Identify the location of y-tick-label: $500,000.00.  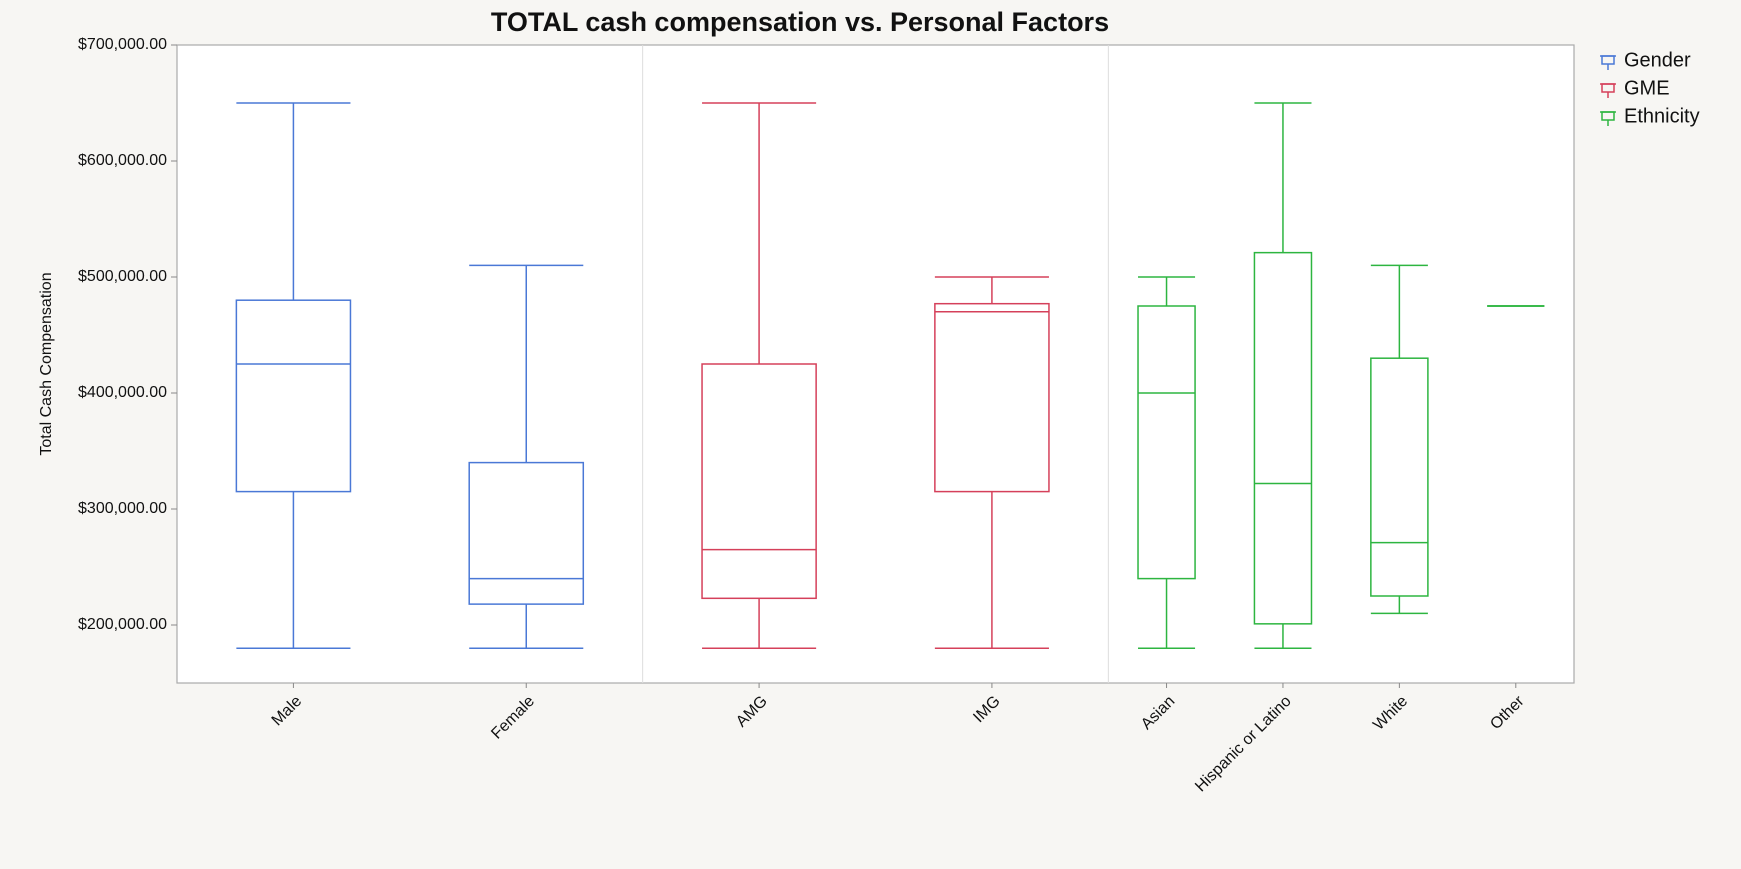
(122, 276).